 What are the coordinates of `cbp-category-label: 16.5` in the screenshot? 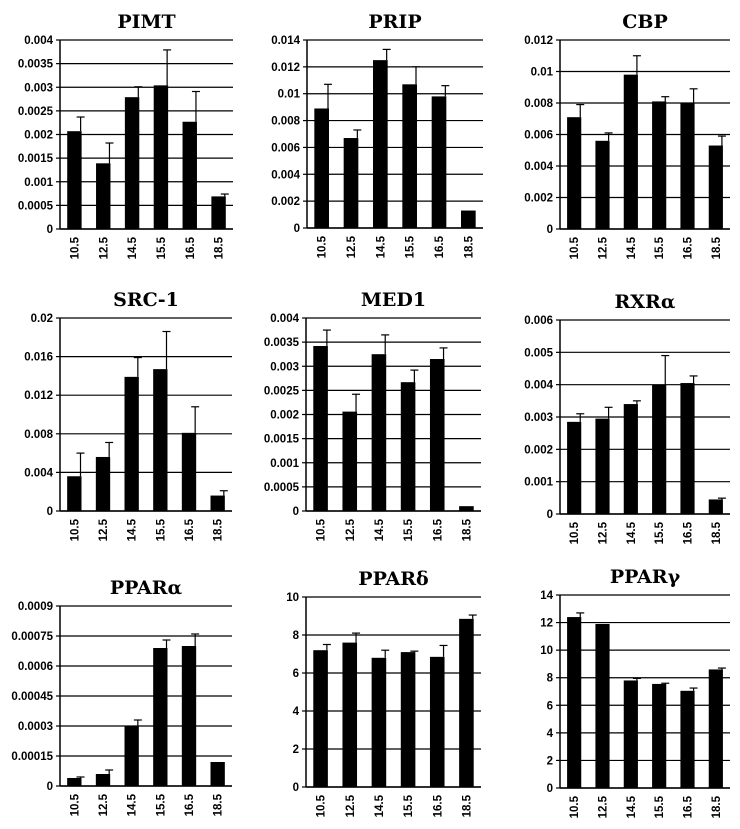 It's located at (689, 247).